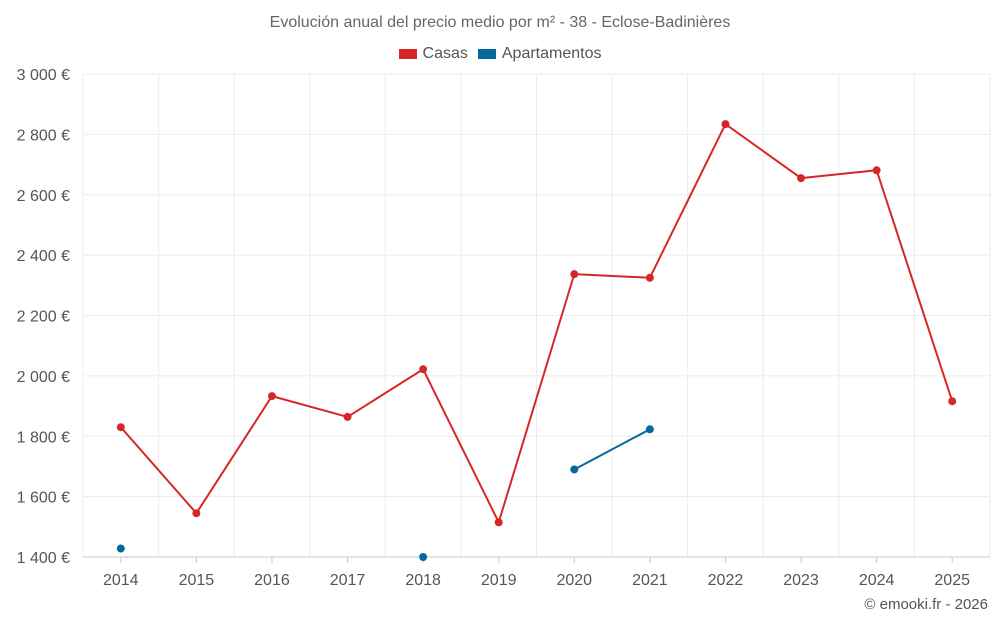 The image size is (1000, 625). I want to click on credit-text: © emooki.fr - 2026, so click(926, 604).